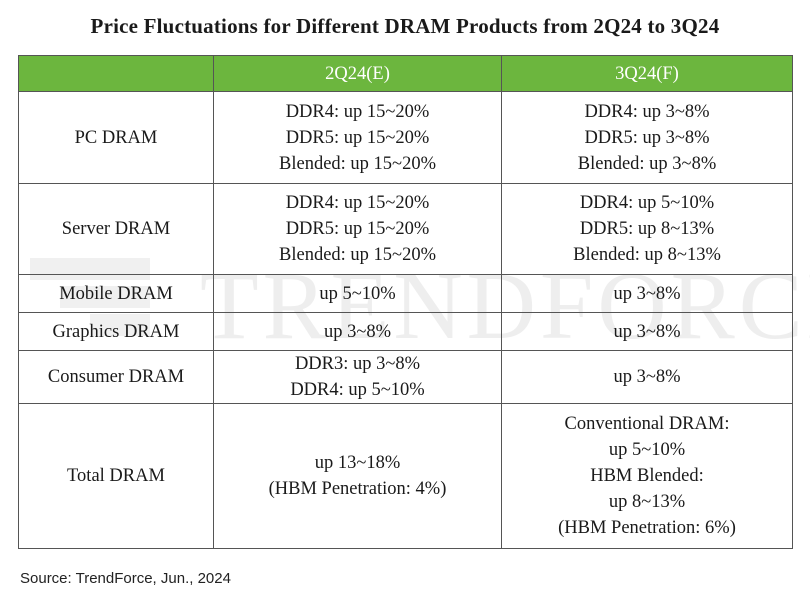  What do you see at coordinates (125, 578) in the screenshot?
I see `source-note: Source: TrendForce, Jun., 2024` at bounding box center [125, 578].